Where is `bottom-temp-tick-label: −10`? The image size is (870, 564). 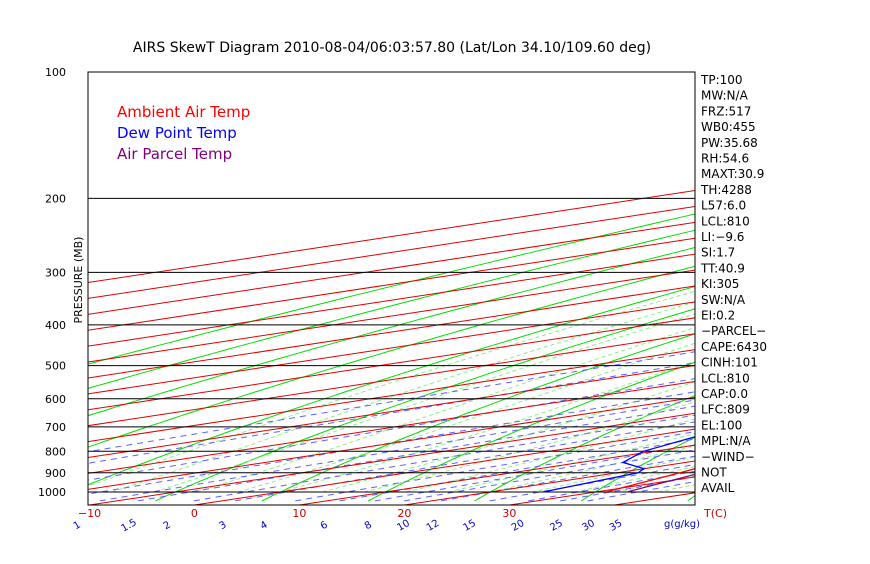
bottom-temp-tick-label: −10 is located at coordinates (89, 513).